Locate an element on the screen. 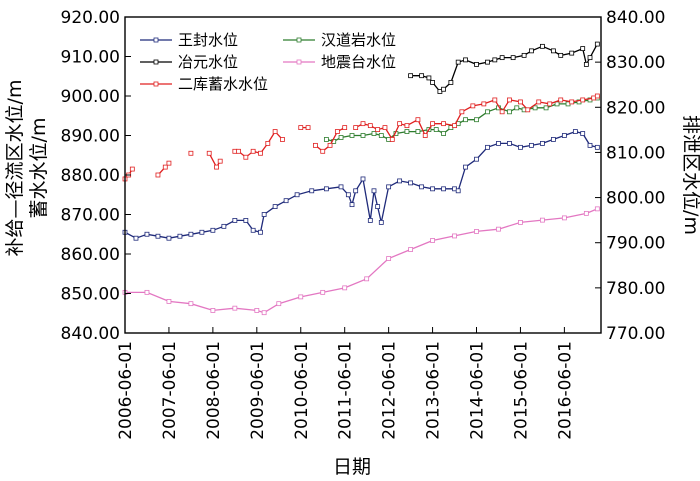 The image size is (700, 481). legend-label: 地震台水位 is located at coordinates (358, 62).